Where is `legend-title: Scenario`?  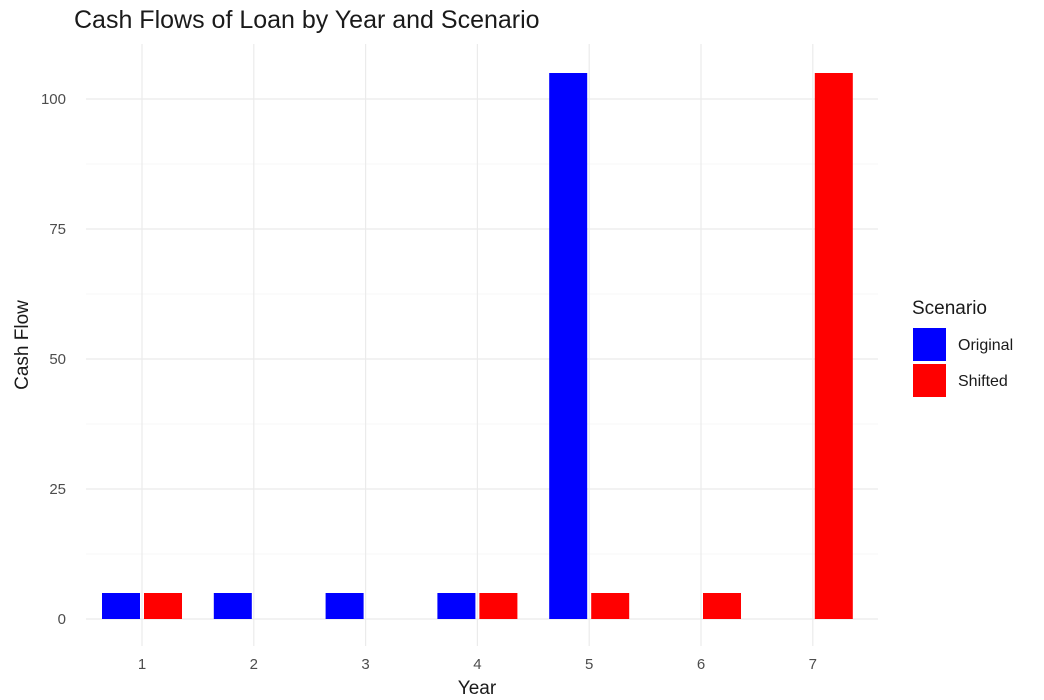 legend-title: Scenario is located at coordinates (949, 308).